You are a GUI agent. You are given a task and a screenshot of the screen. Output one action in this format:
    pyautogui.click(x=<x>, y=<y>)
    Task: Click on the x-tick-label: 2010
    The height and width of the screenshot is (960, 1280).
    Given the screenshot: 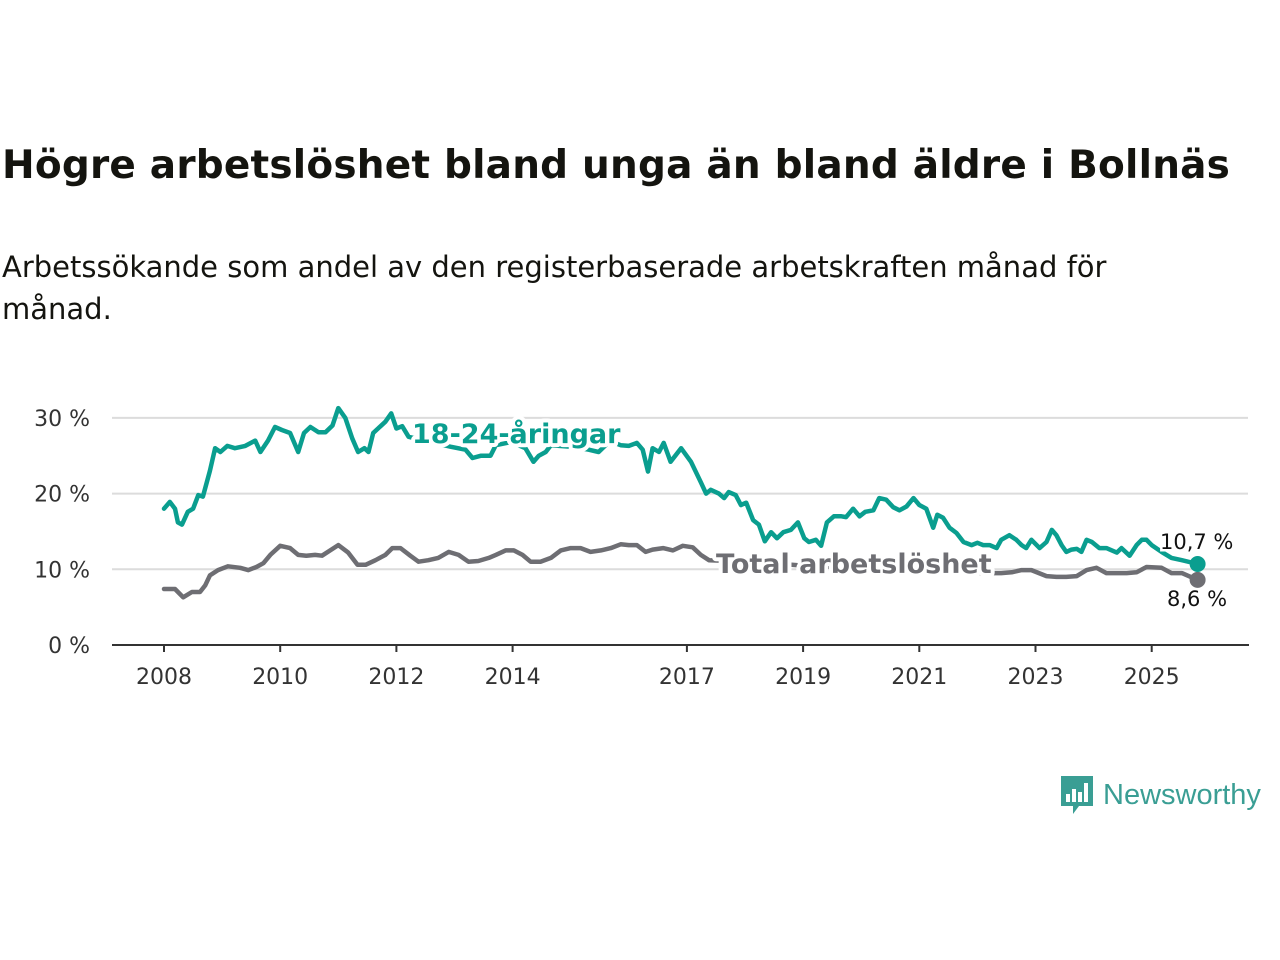 What is the action you would take?
    pyautogui.click(x=280, y=677)
    